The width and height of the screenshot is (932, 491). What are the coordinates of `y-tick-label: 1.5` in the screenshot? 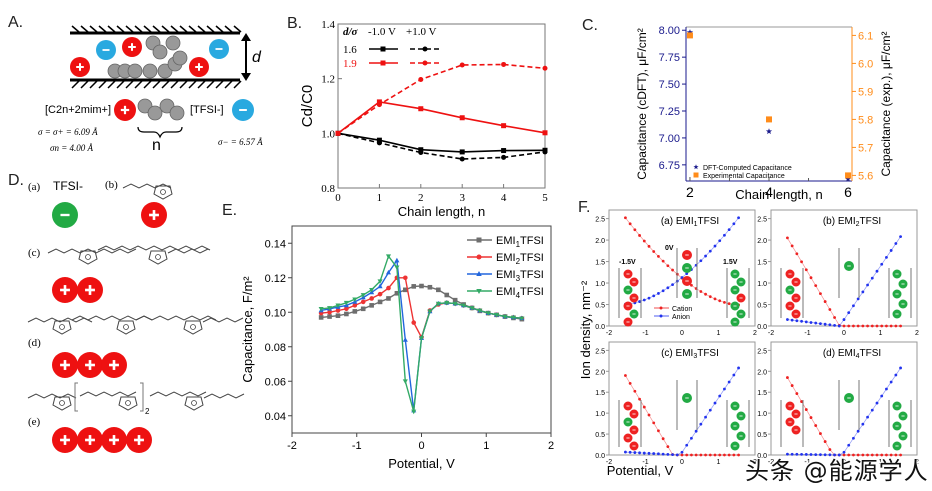 It's located at (600, 393).